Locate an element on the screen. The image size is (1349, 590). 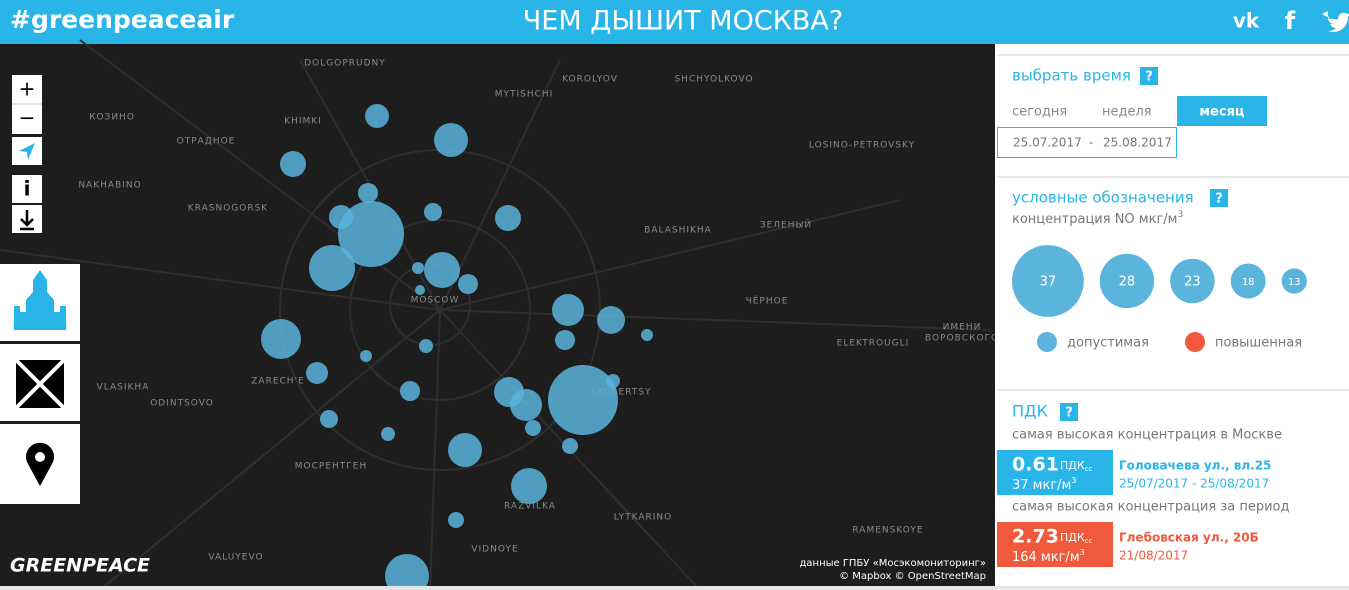
place-label: VIDNOYE is located at coordinates (494, 550).